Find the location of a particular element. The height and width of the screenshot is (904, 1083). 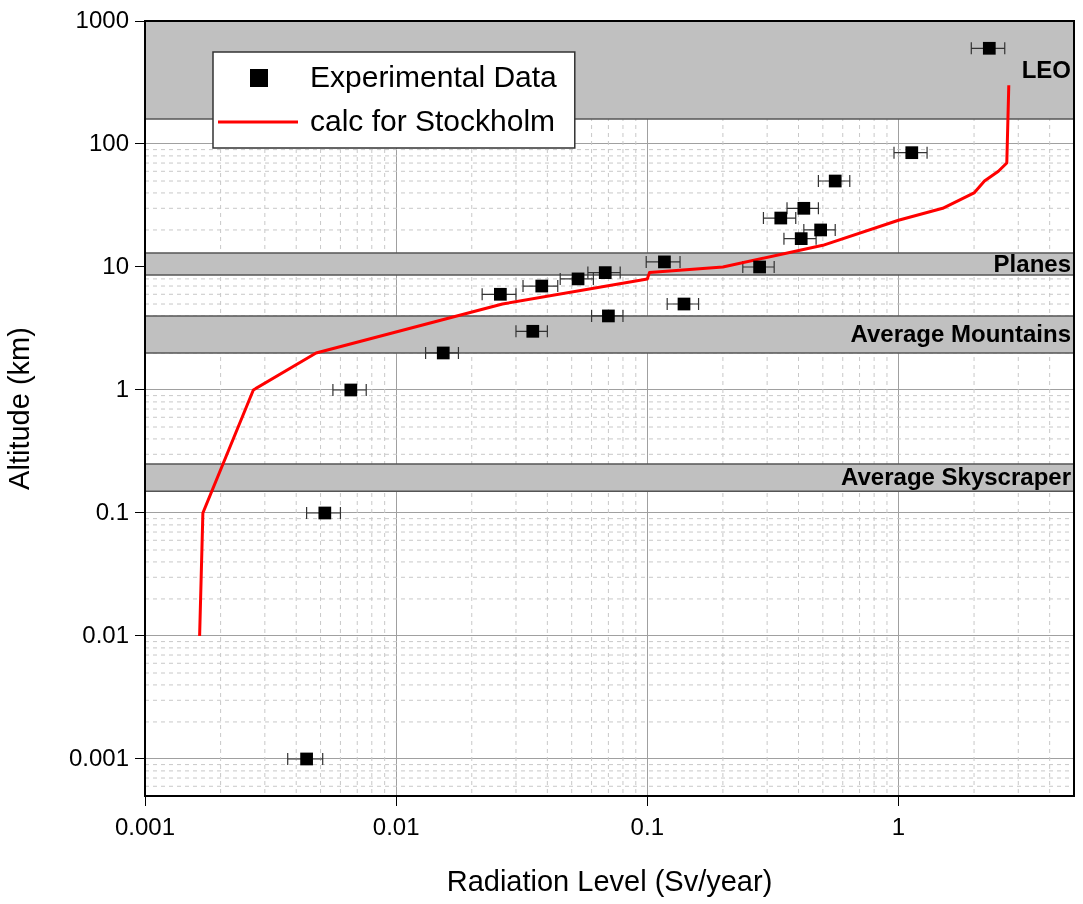

band-label: Average Skyscraper is located at coordinates (956, 477).